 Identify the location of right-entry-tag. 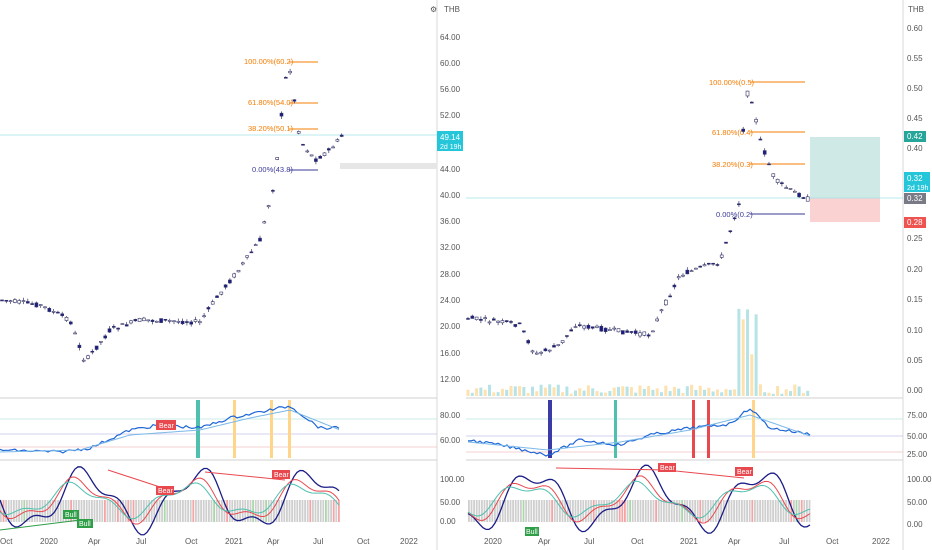
(915, 198).